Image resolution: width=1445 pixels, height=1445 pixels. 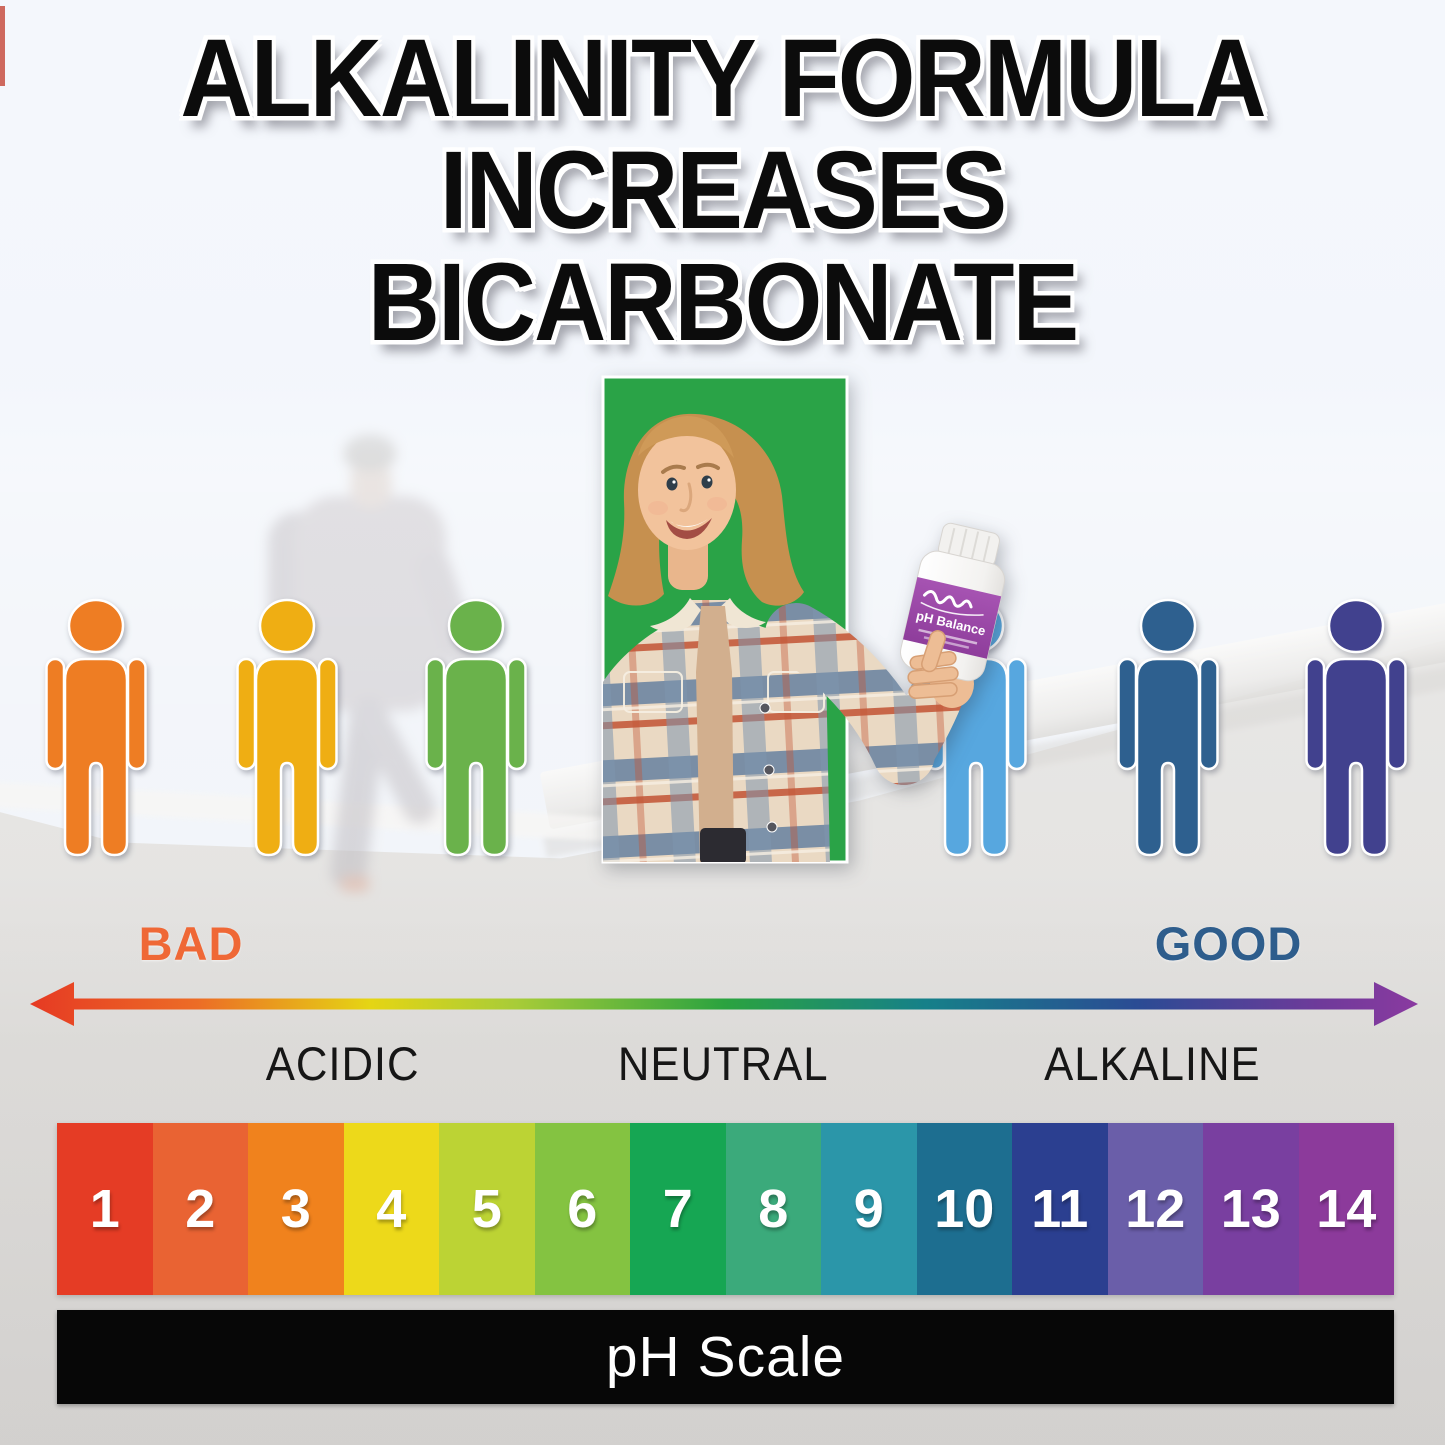 I want to click on supplement-bottle: pH Balance, so click(x=953, y=602).